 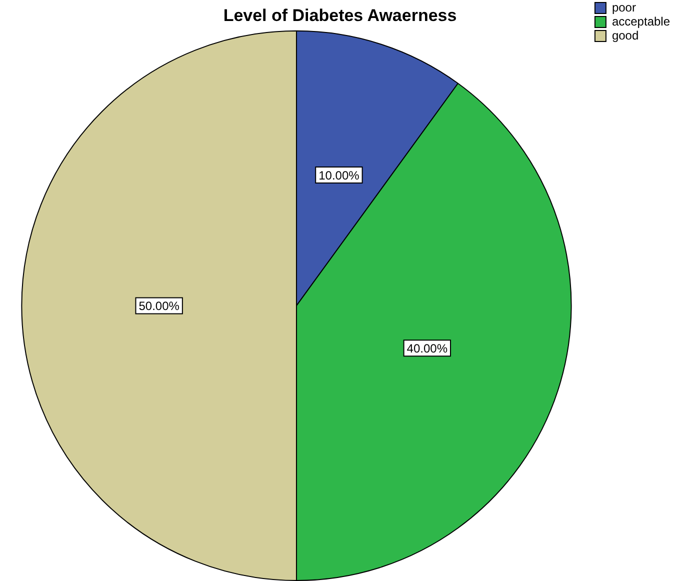 I want to click on legend-label: poor, so click(x=624, y=7).